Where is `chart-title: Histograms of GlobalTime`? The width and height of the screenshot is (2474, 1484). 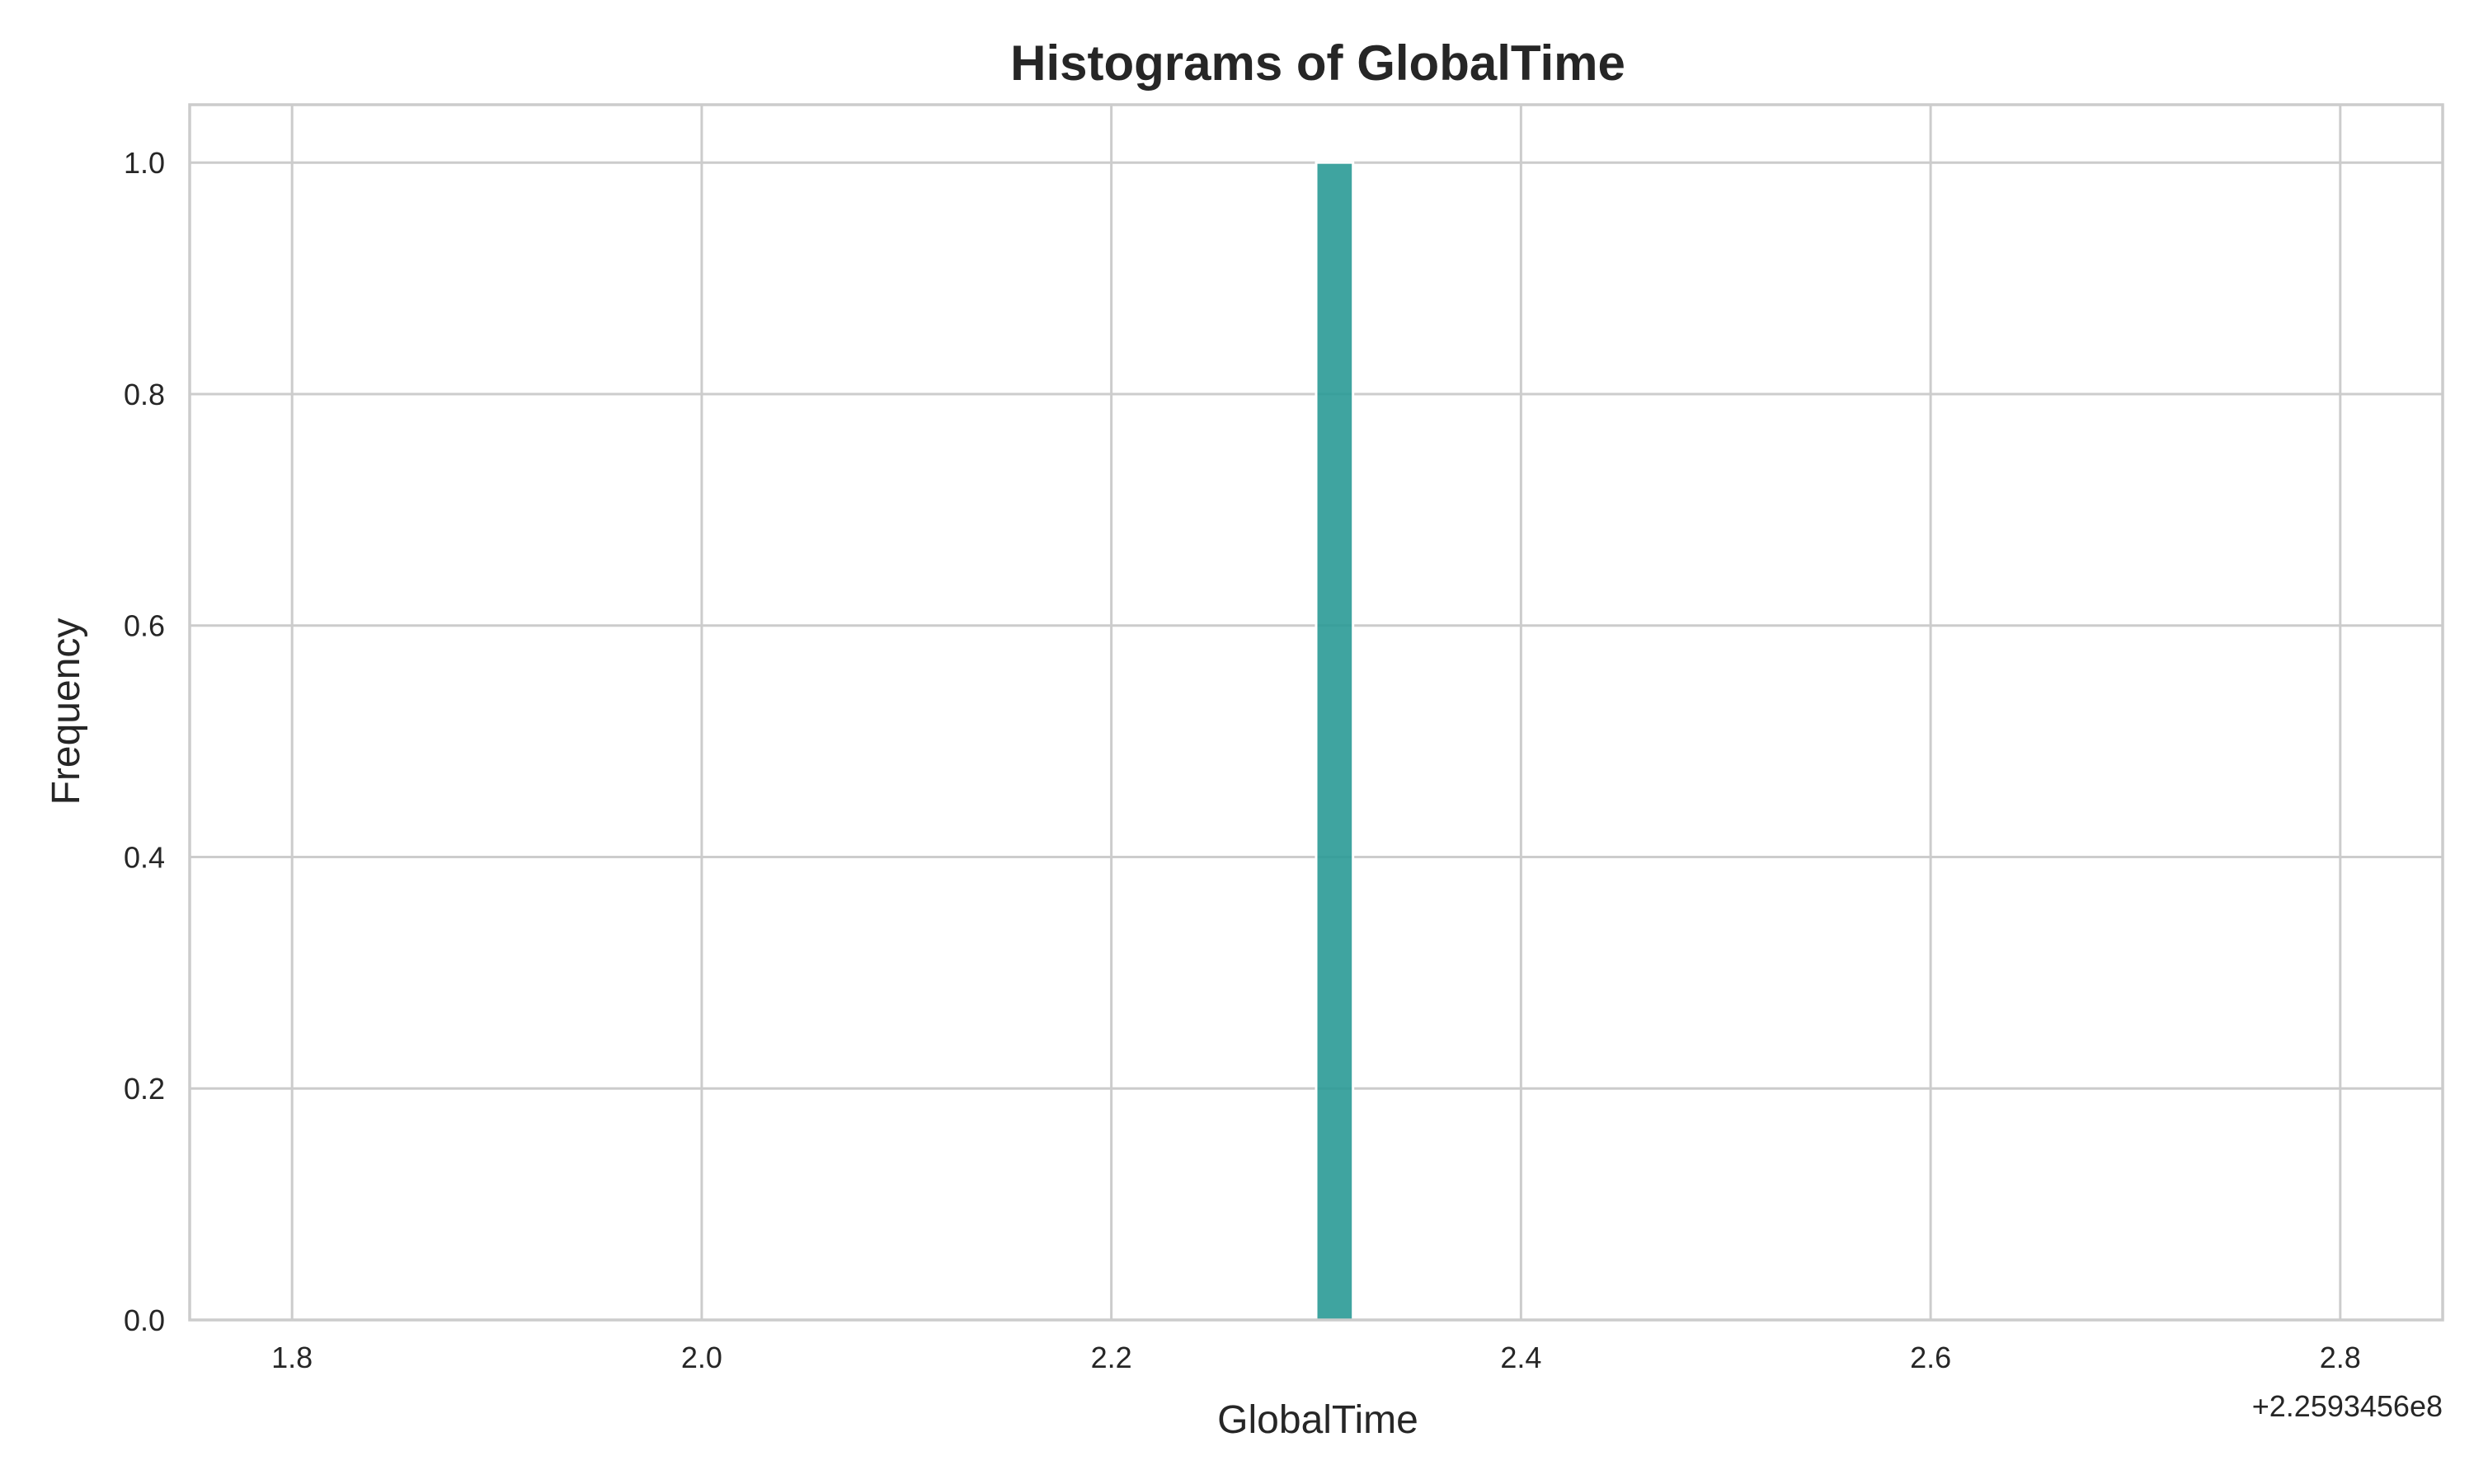
chart-title: Histograms of GlobalTime is located at coordinates (1317, 63).